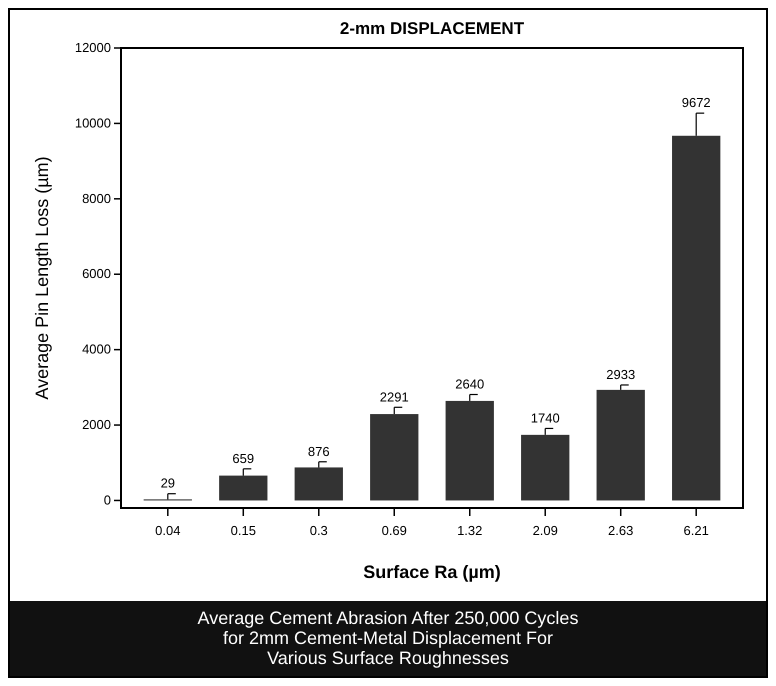  What do you see at coordinates (243, 458) in the screenshot?
I see `data-label: 659` at bounding box center [243, 458].